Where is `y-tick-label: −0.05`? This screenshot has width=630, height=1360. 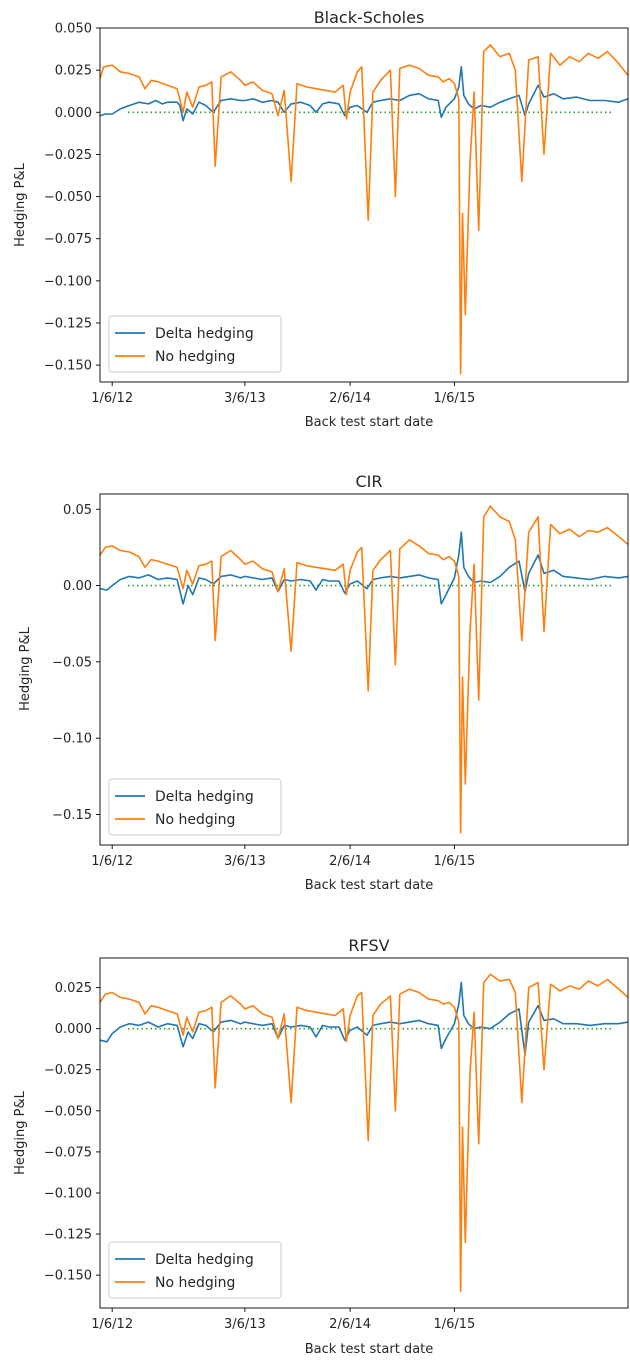
y-tick-label: −0.05 is located at coordinates (72, 662).